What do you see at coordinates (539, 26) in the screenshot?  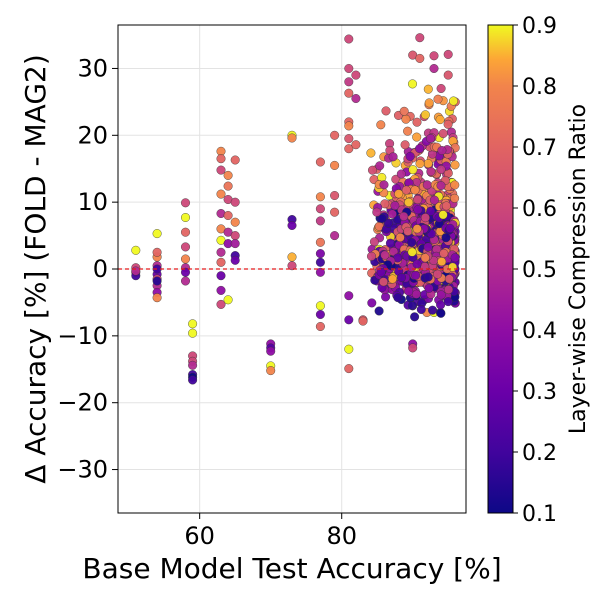 I see `colorbar-tick-label: 0.9` at bounding box center [539, 26].